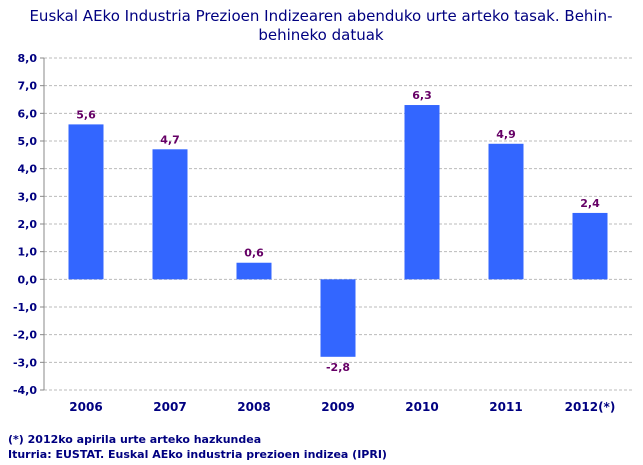 The width and height of the screenshot is (643, 465). What do you see at coordinates (254, 271) in the screenshot?
I see `bar-2008` at bounding box center [254, 271].